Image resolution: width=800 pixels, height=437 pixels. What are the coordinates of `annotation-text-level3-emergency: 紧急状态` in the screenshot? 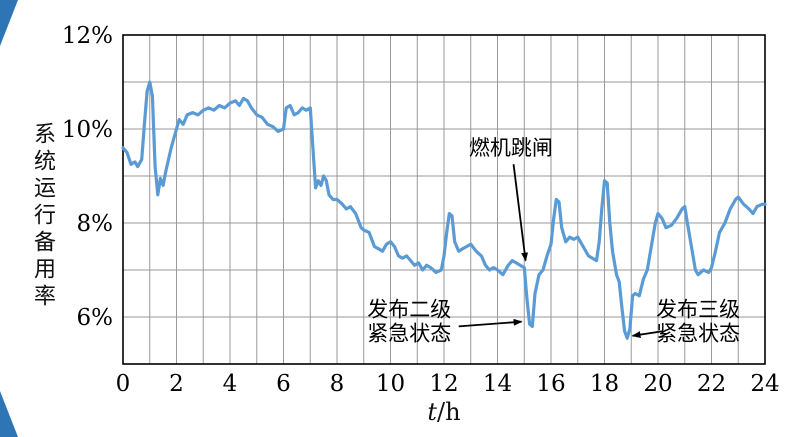 It's located at (698, 334).